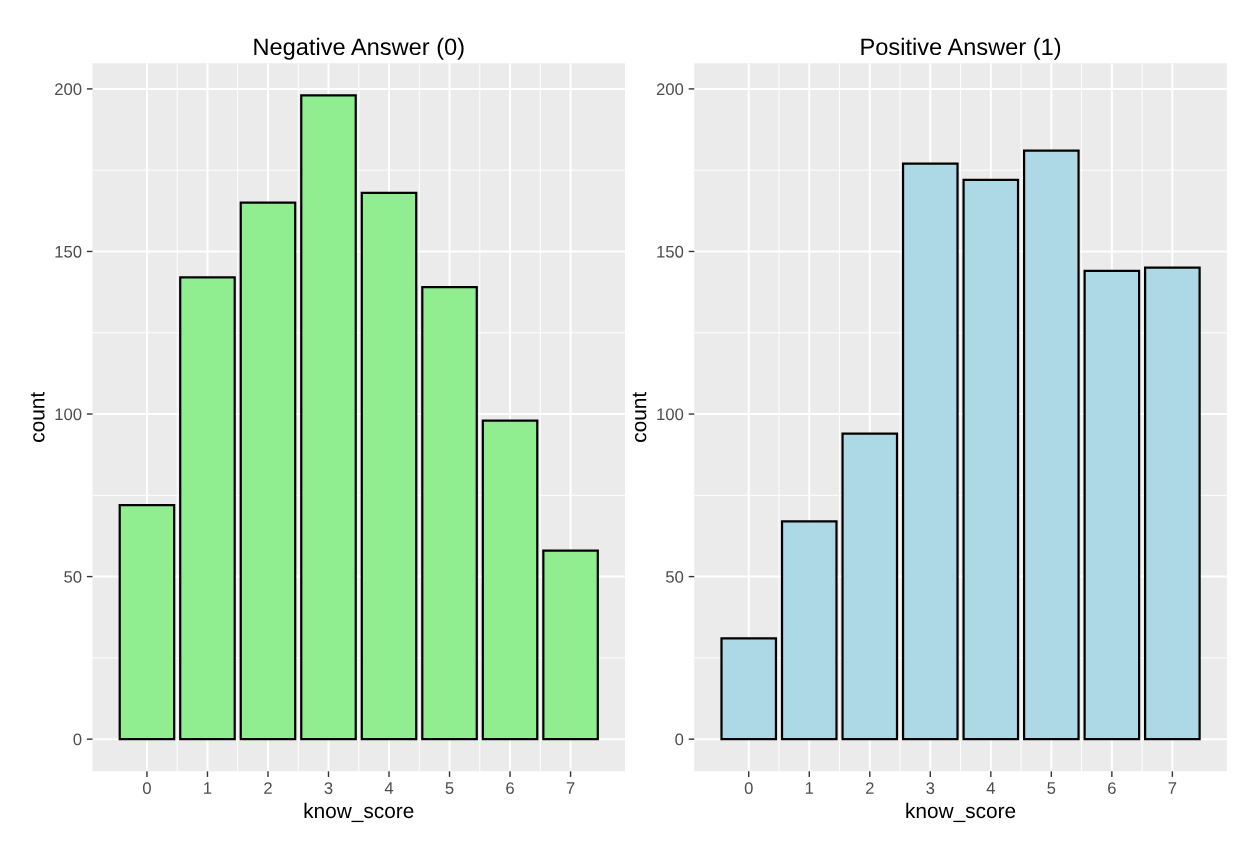 The width and height of the screenshot is (1233, 843). I want to click on chart-title: Negative Answer (0), so click(359, 48).